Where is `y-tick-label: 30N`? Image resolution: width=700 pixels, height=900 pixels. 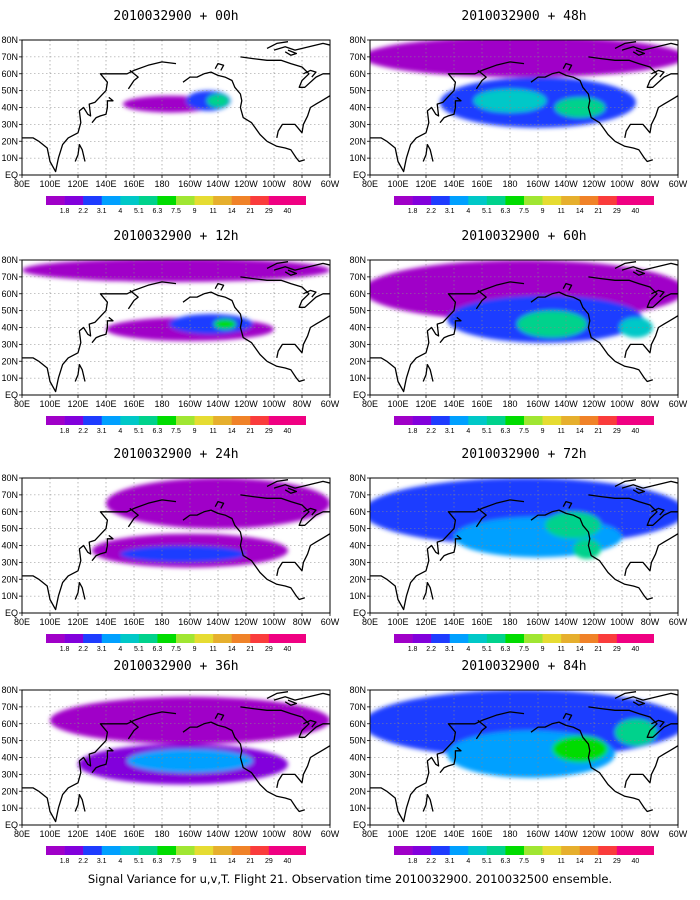
y-tick-label: 30N is located at coordinates (9, 124).